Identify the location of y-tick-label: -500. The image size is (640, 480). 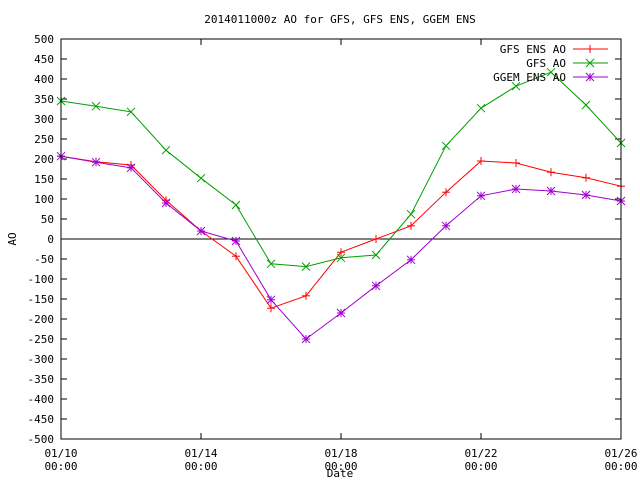
(41, 439).